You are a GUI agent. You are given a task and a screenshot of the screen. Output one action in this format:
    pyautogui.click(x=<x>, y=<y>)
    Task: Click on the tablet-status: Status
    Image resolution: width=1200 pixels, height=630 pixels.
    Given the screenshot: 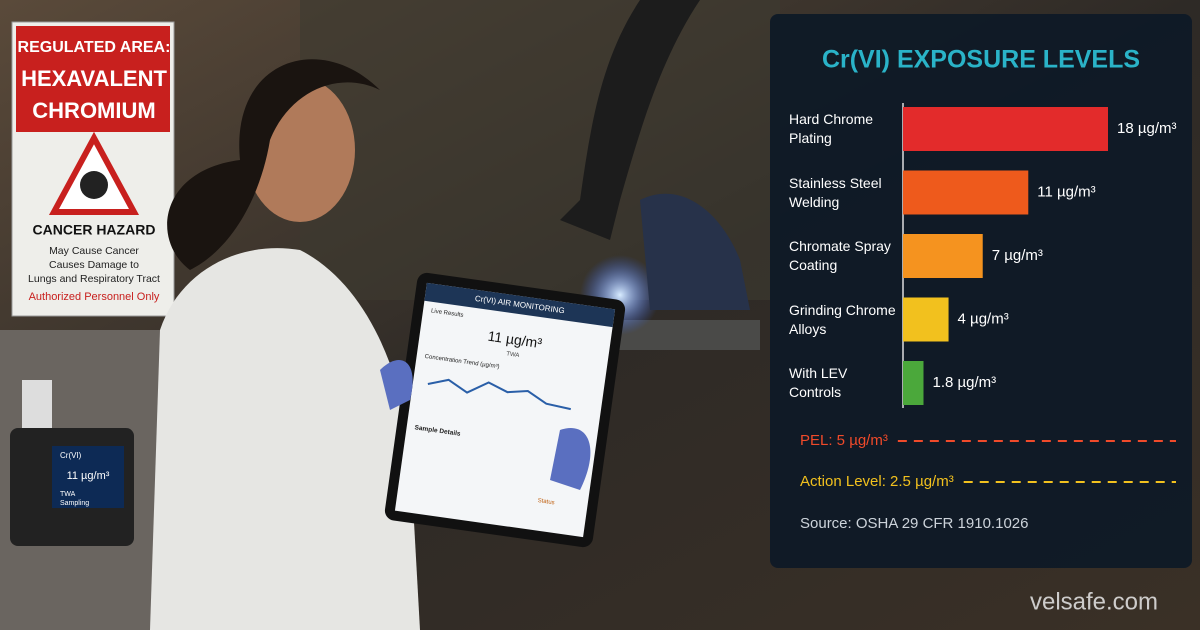 What is the action you would take?
    pyautogui.click(x=546, y=502)
    